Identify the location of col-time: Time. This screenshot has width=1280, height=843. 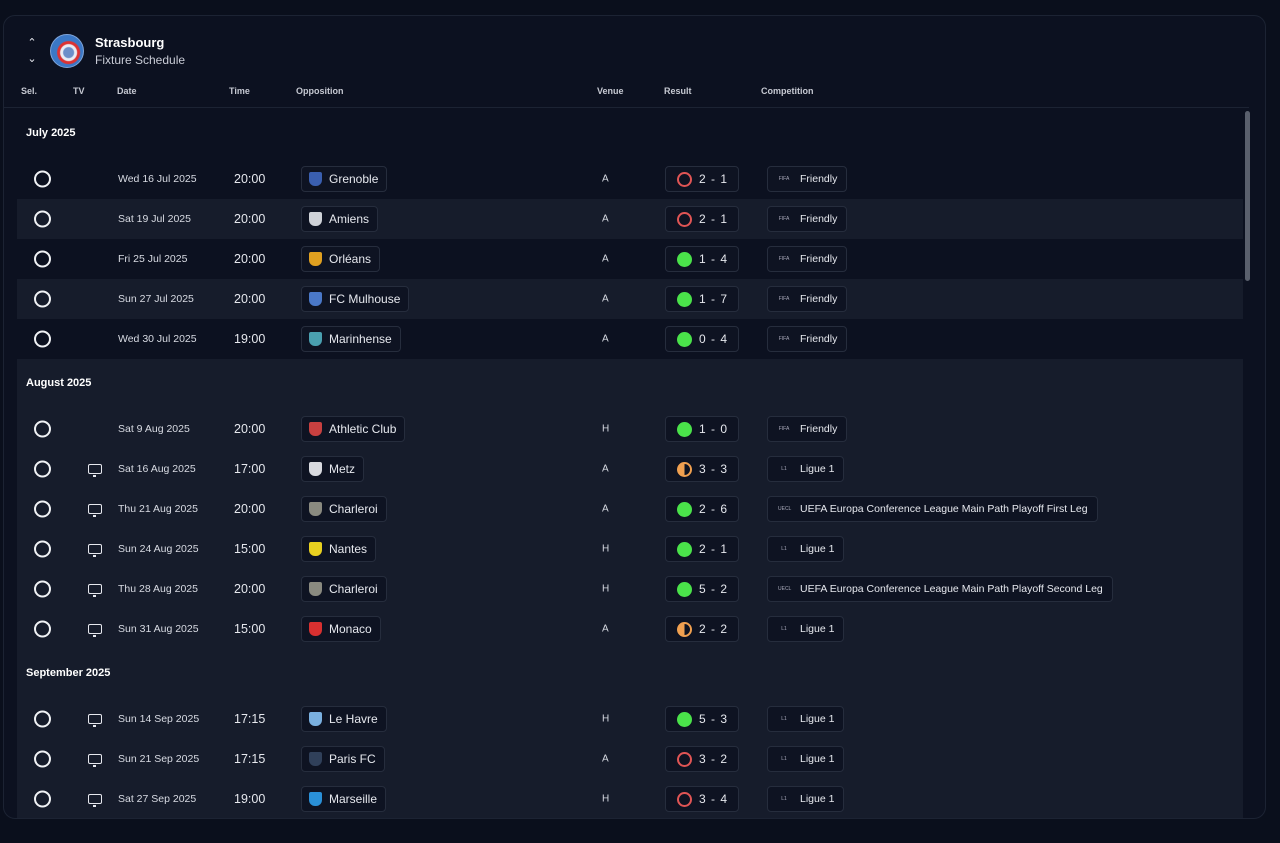
(239, 91).